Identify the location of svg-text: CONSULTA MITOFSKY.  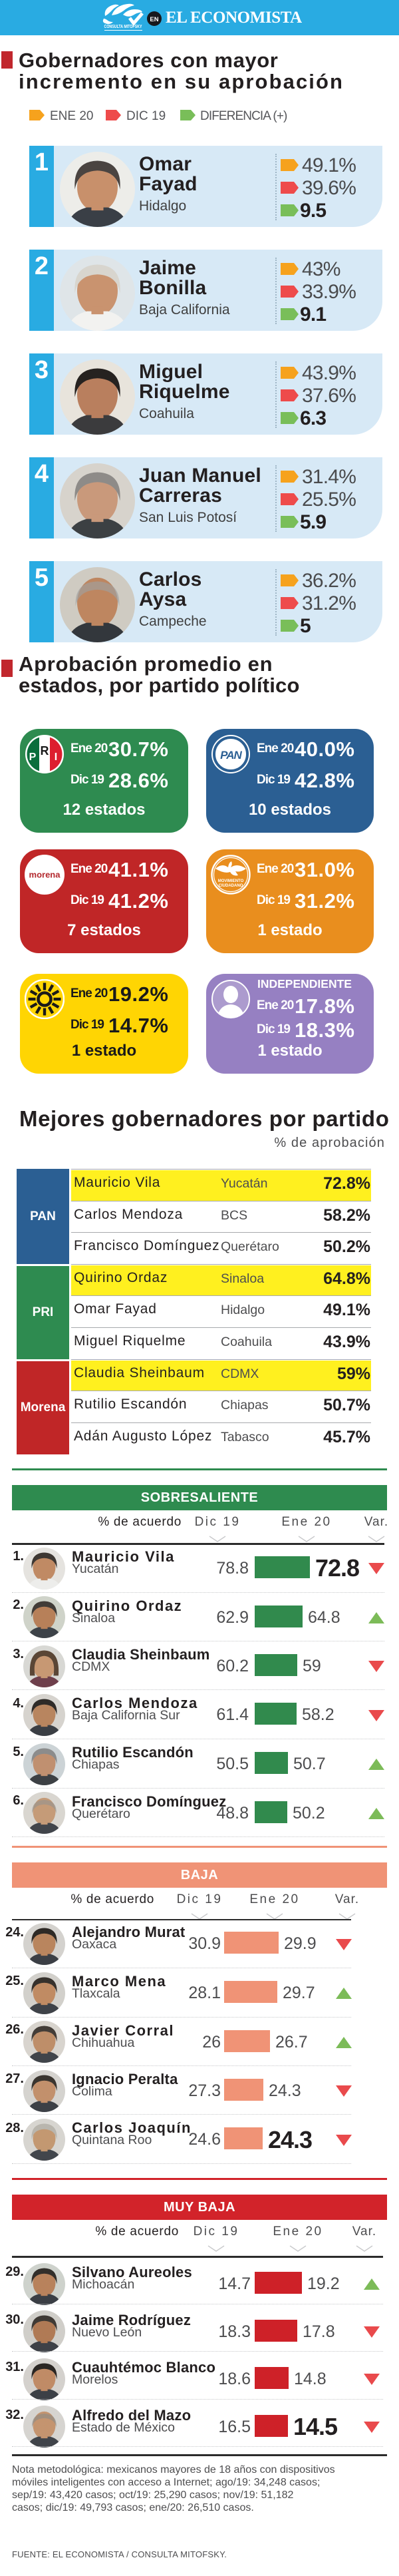
(123, 27).